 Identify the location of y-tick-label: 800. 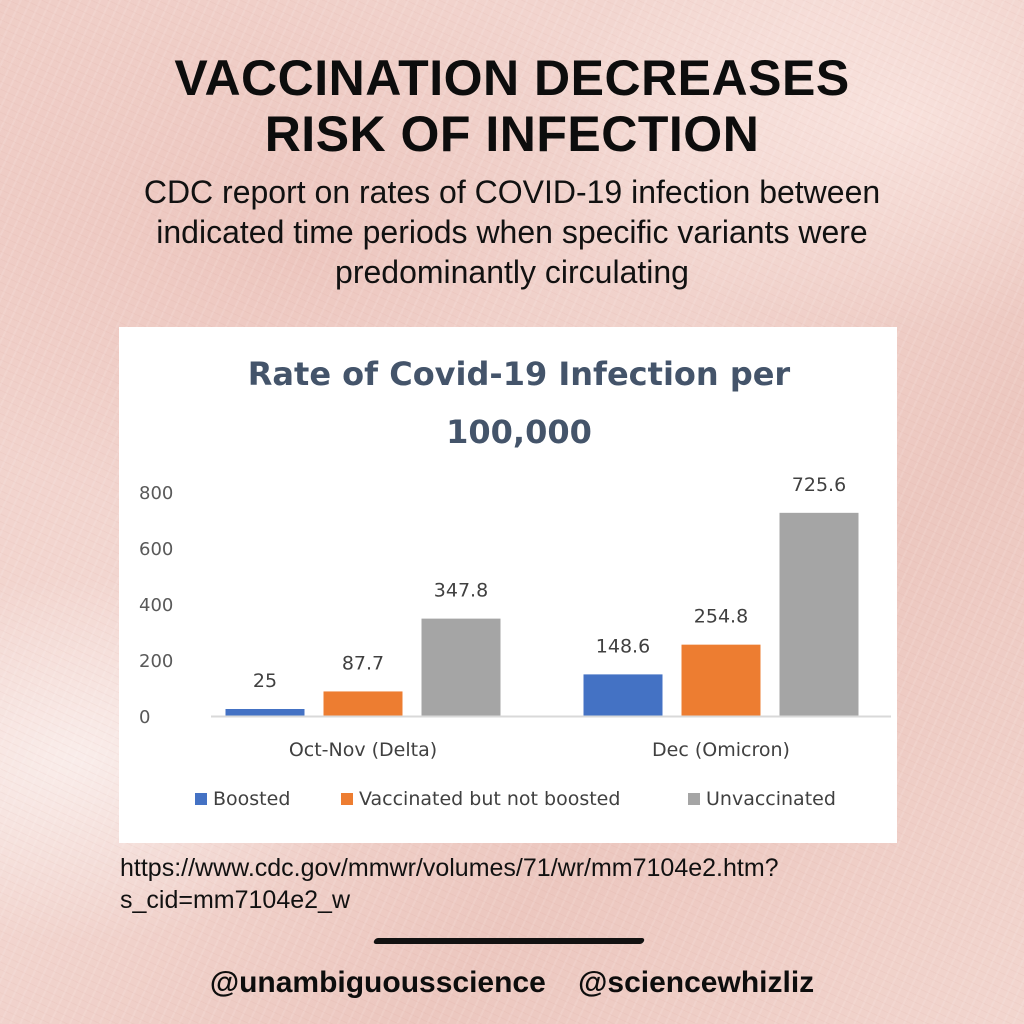
(156, 493).